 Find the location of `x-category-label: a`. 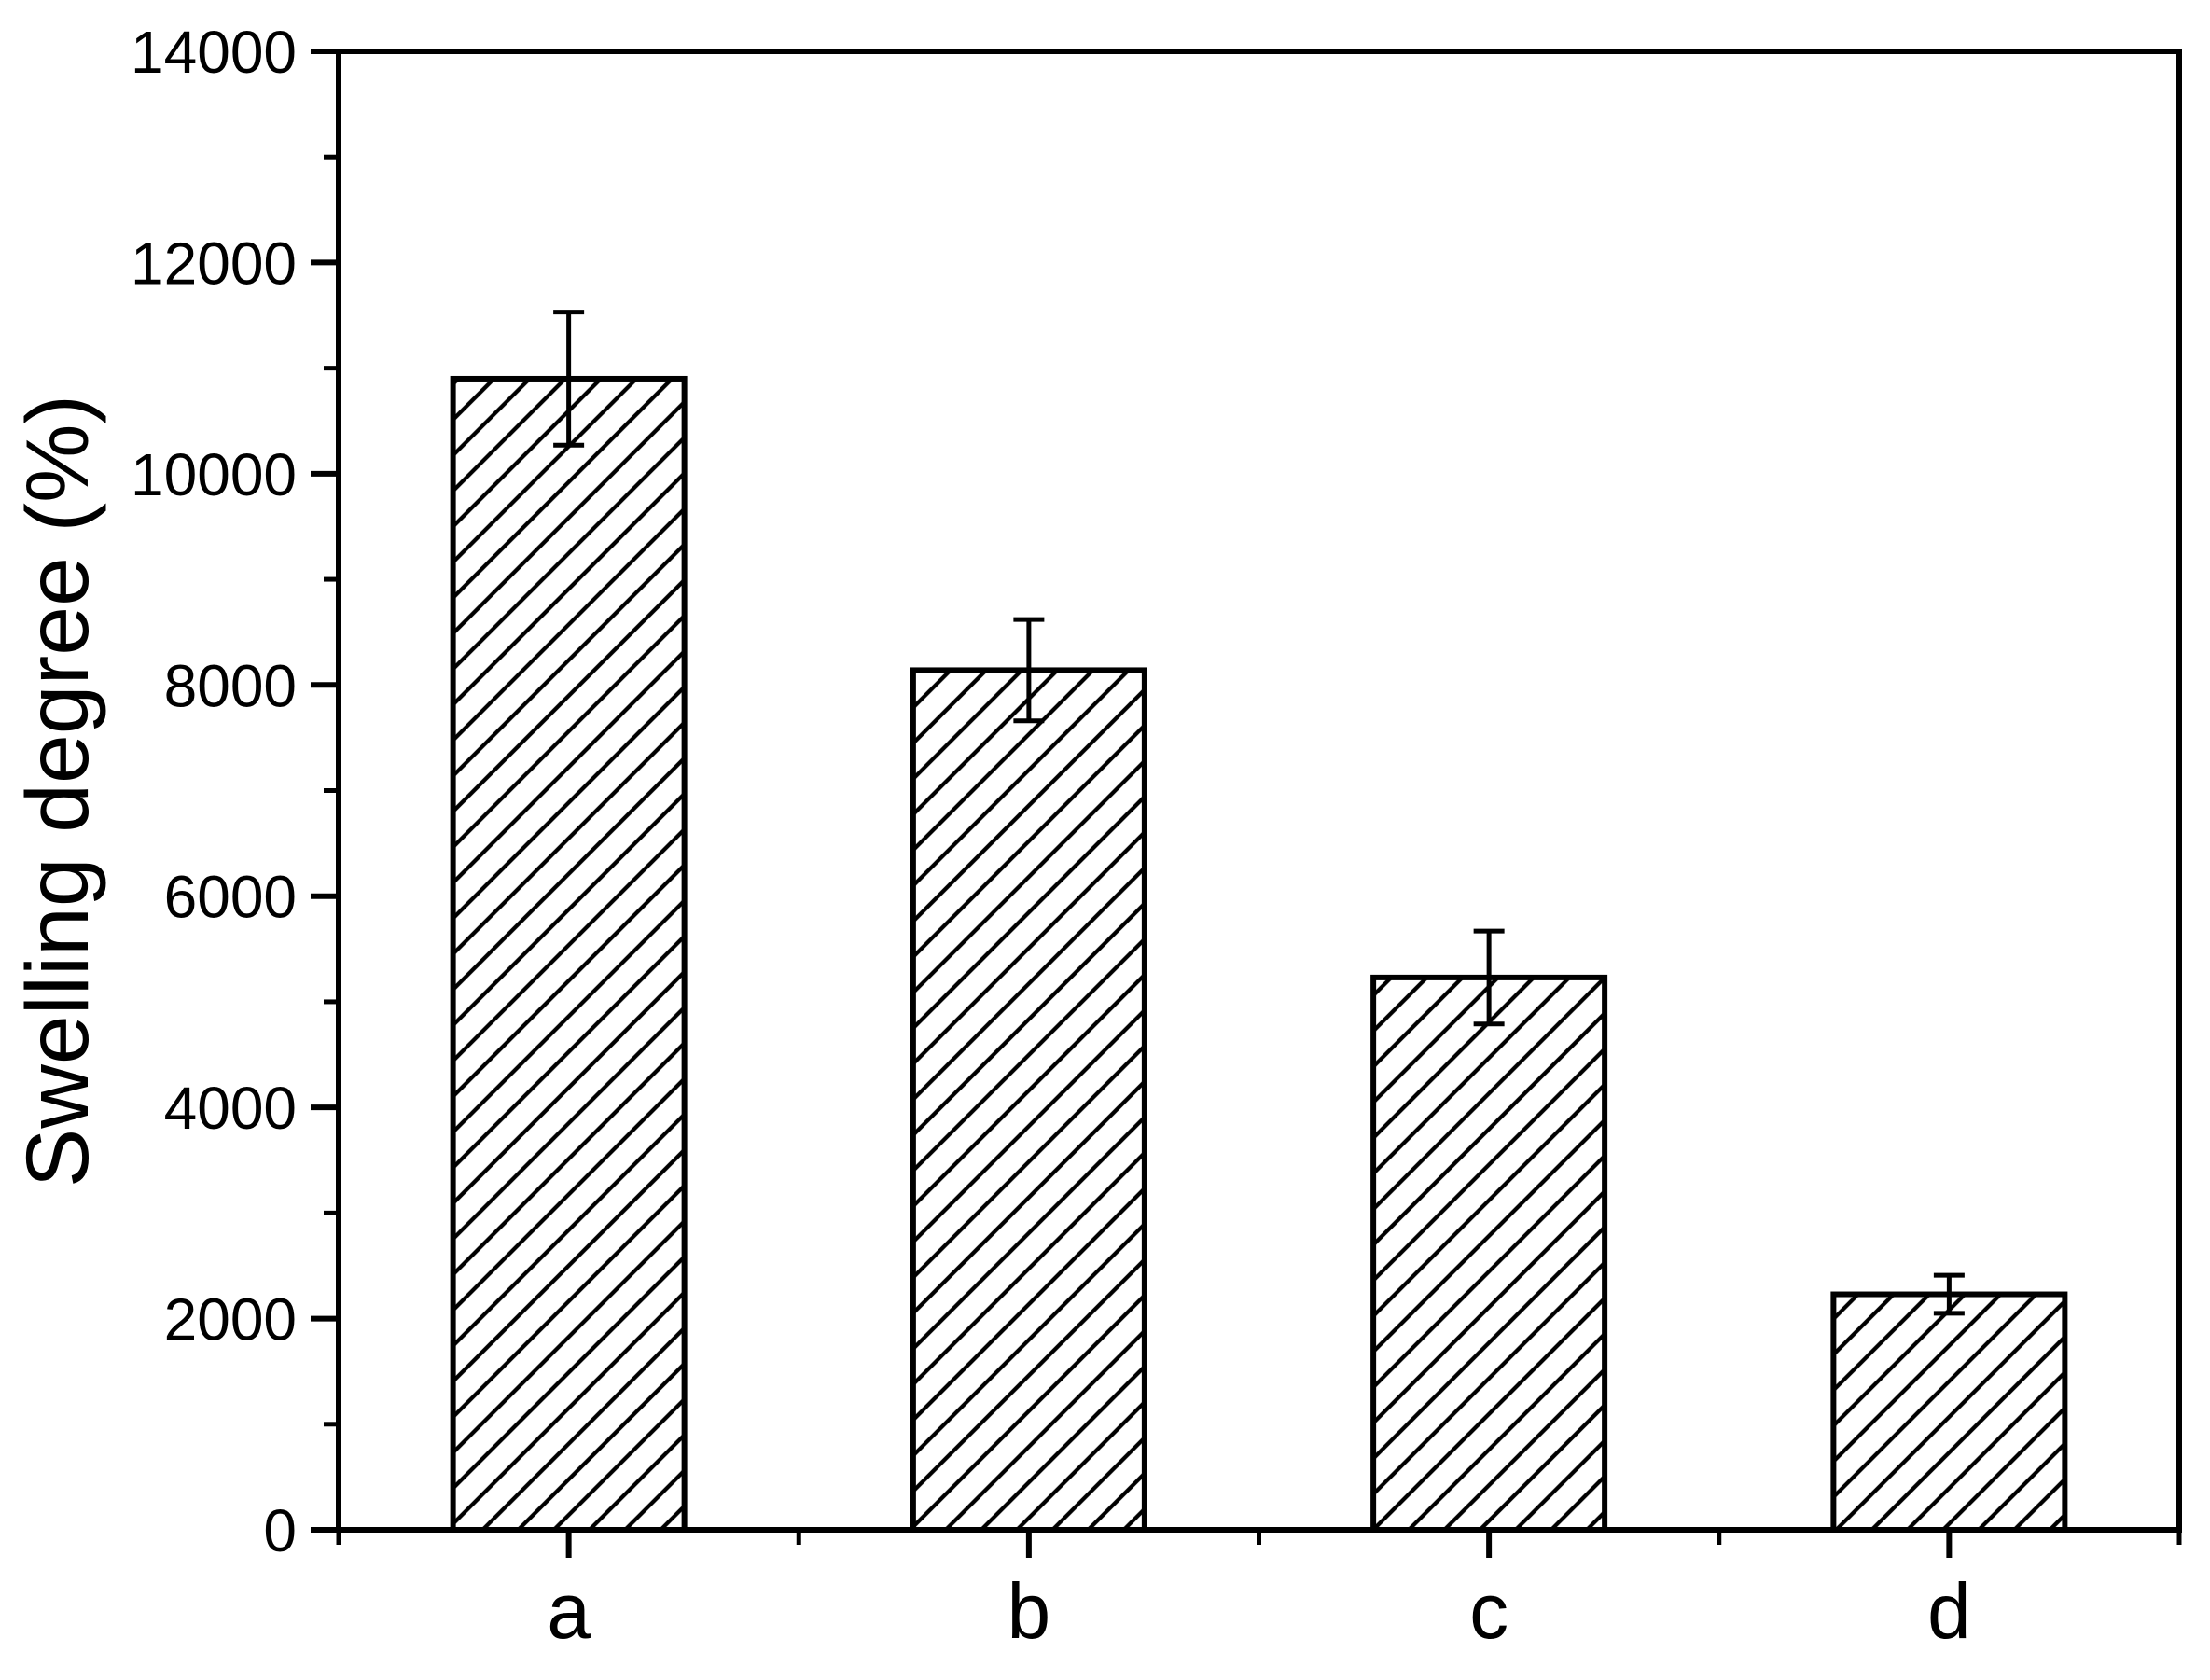

x-category-label: a is located at coordinates (569, 1611).